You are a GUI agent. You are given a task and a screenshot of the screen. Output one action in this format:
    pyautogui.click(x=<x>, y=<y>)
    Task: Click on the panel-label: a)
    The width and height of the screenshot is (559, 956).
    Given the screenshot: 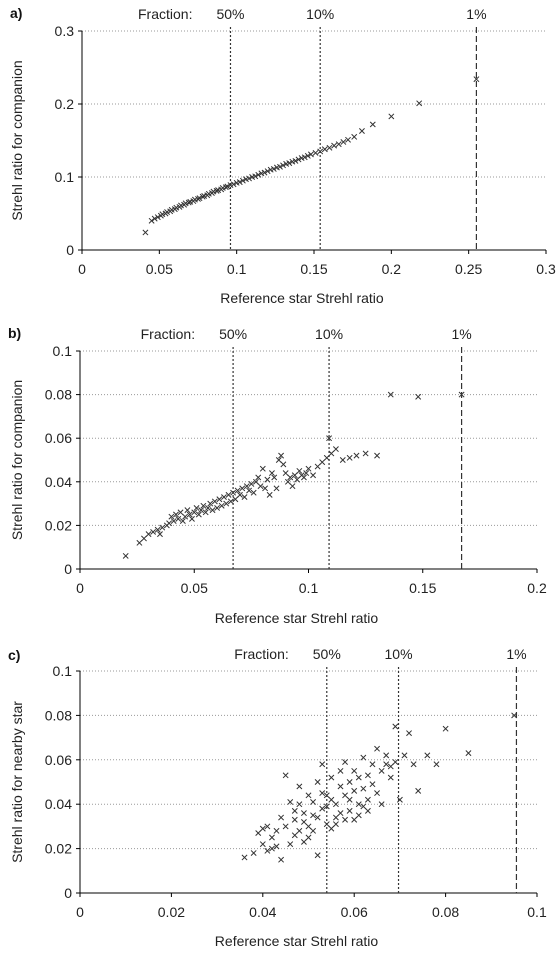 What is the action you would take?
    pyautogui.click(x=16, y=13)
    